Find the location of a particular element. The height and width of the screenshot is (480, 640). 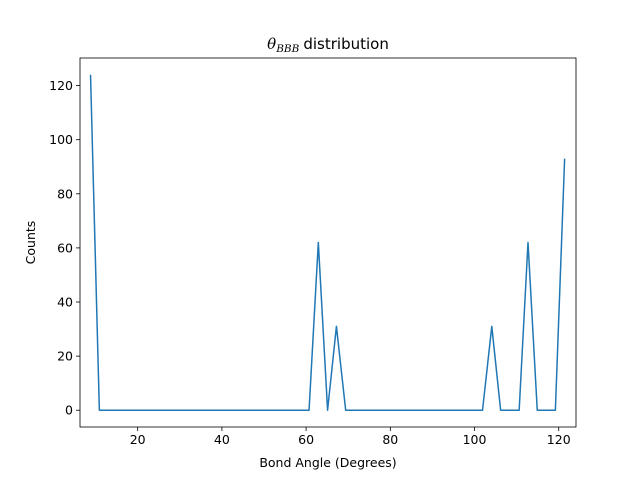

x-tick-label: 120 is located at coordinates (559, 439).